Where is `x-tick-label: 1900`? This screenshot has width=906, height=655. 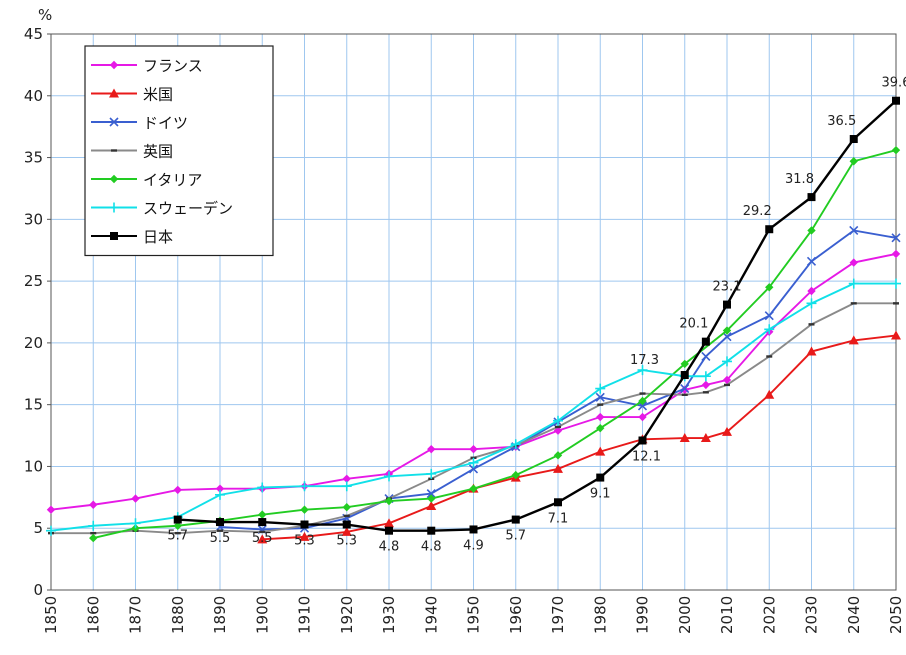
x-tick-label: 1900 is located at coordinates (262, 615).